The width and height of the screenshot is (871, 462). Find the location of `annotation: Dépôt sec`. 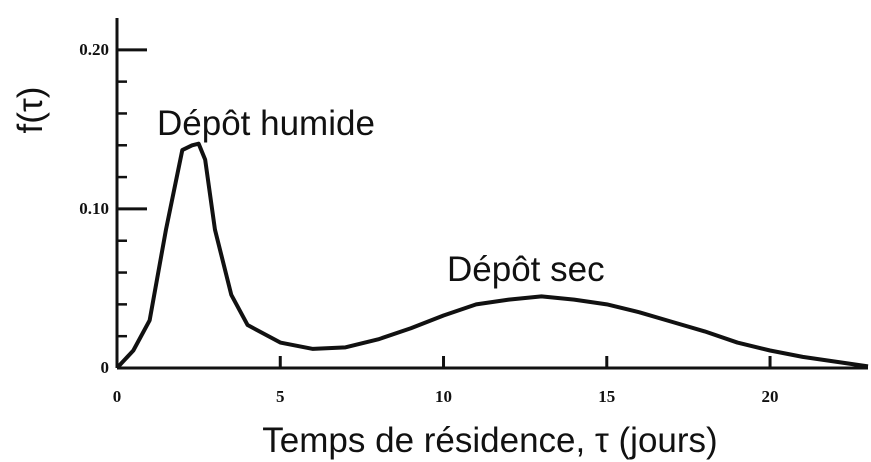

annotation: Dépôt sec is located at coordinates (526, 269).